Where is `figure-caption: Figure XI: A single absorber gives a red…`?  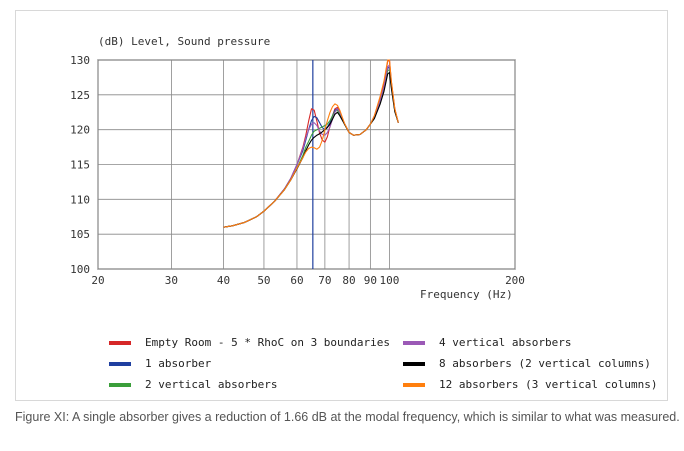 figure-caption: Figure XI: A single absorber gives a red… is located at coordinates (347, 417).